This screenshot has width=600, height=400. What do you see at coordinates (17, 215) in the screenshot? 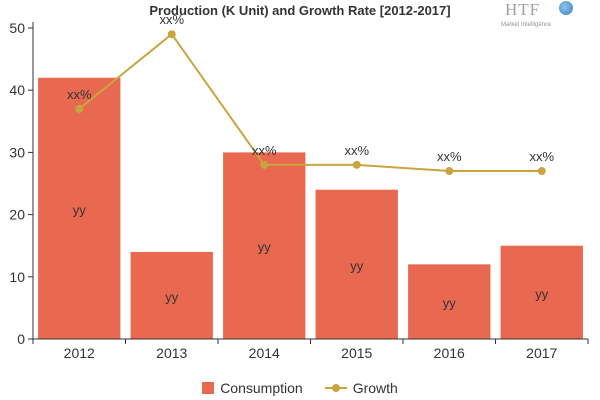
I see `y-tick-label: 20` at bounding box center [17, 215].